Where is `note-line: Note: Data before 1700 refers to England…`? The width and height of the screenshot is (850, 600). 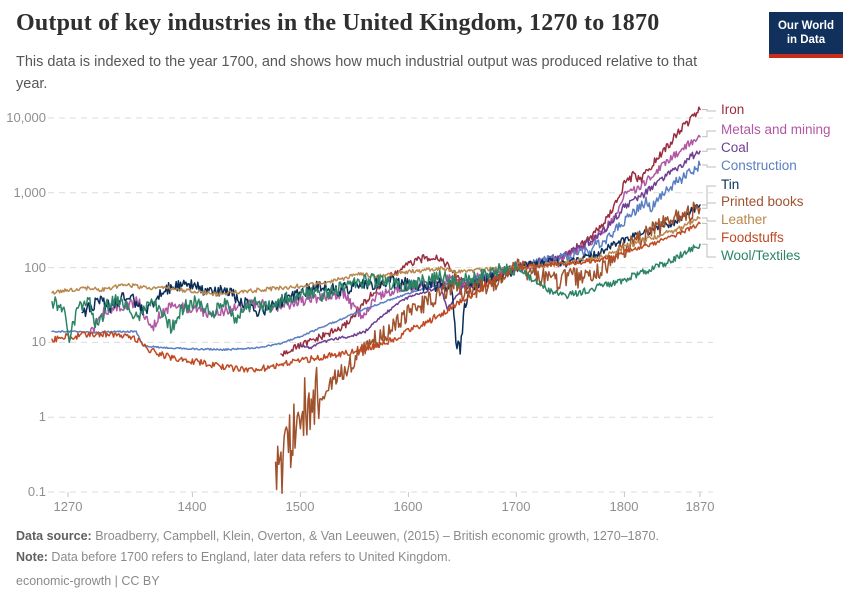 note-line: Note: Data before 1700 refers to England… is located at coordinates (426, 557).